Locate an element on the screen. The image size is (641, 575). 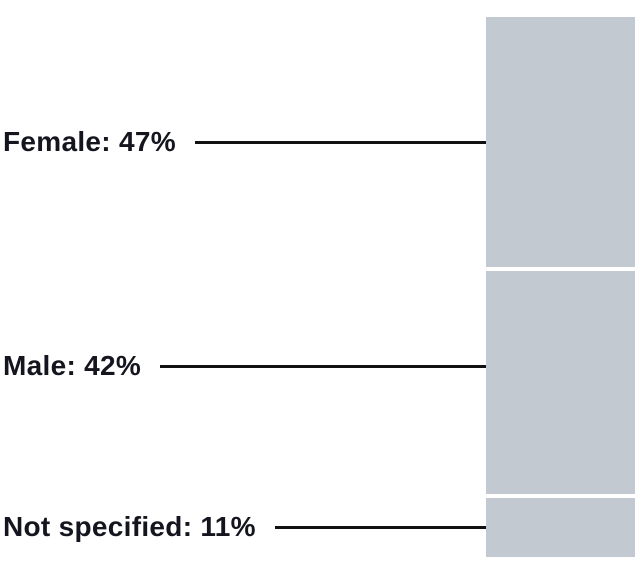
category-label-male: Male: 42% is located at coordinates (72, 365).